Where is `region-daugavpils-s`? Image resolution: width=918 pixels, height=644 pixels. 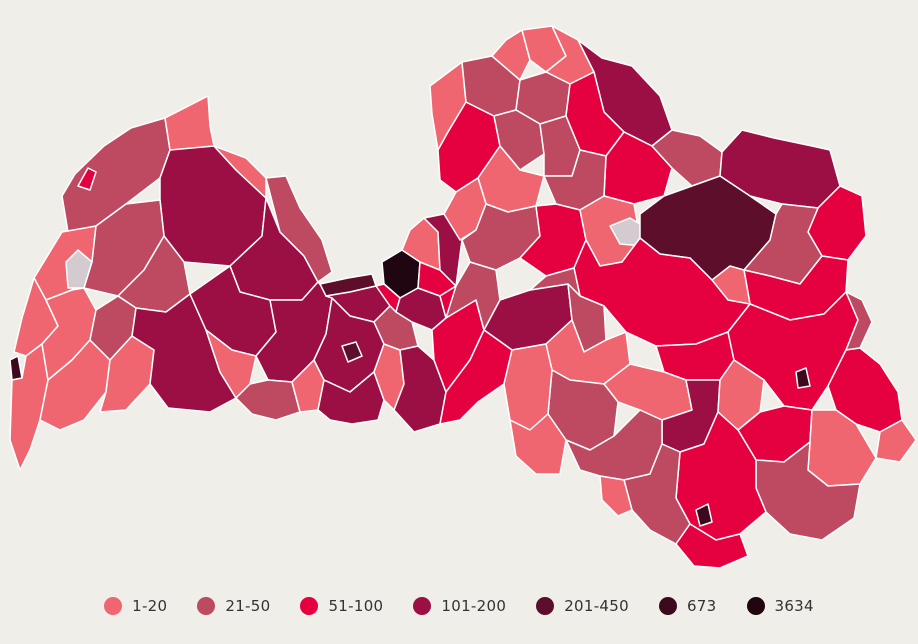
region-daugavpils-s is located at coordinates (712, 546).